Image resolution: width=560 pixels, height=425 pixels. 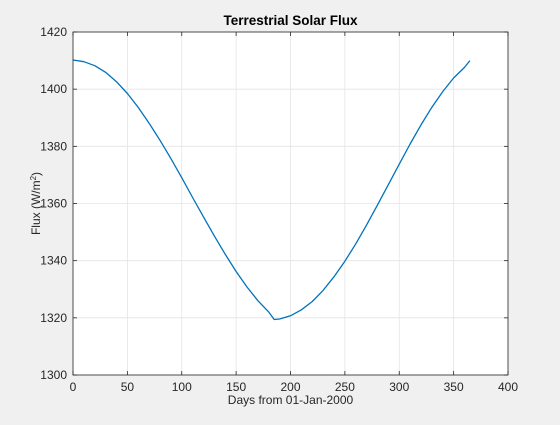 What do you see at coordinates (290, 387) in the screenshot?
I see `x-tick-label: 200` at bounding box center [290, 387].